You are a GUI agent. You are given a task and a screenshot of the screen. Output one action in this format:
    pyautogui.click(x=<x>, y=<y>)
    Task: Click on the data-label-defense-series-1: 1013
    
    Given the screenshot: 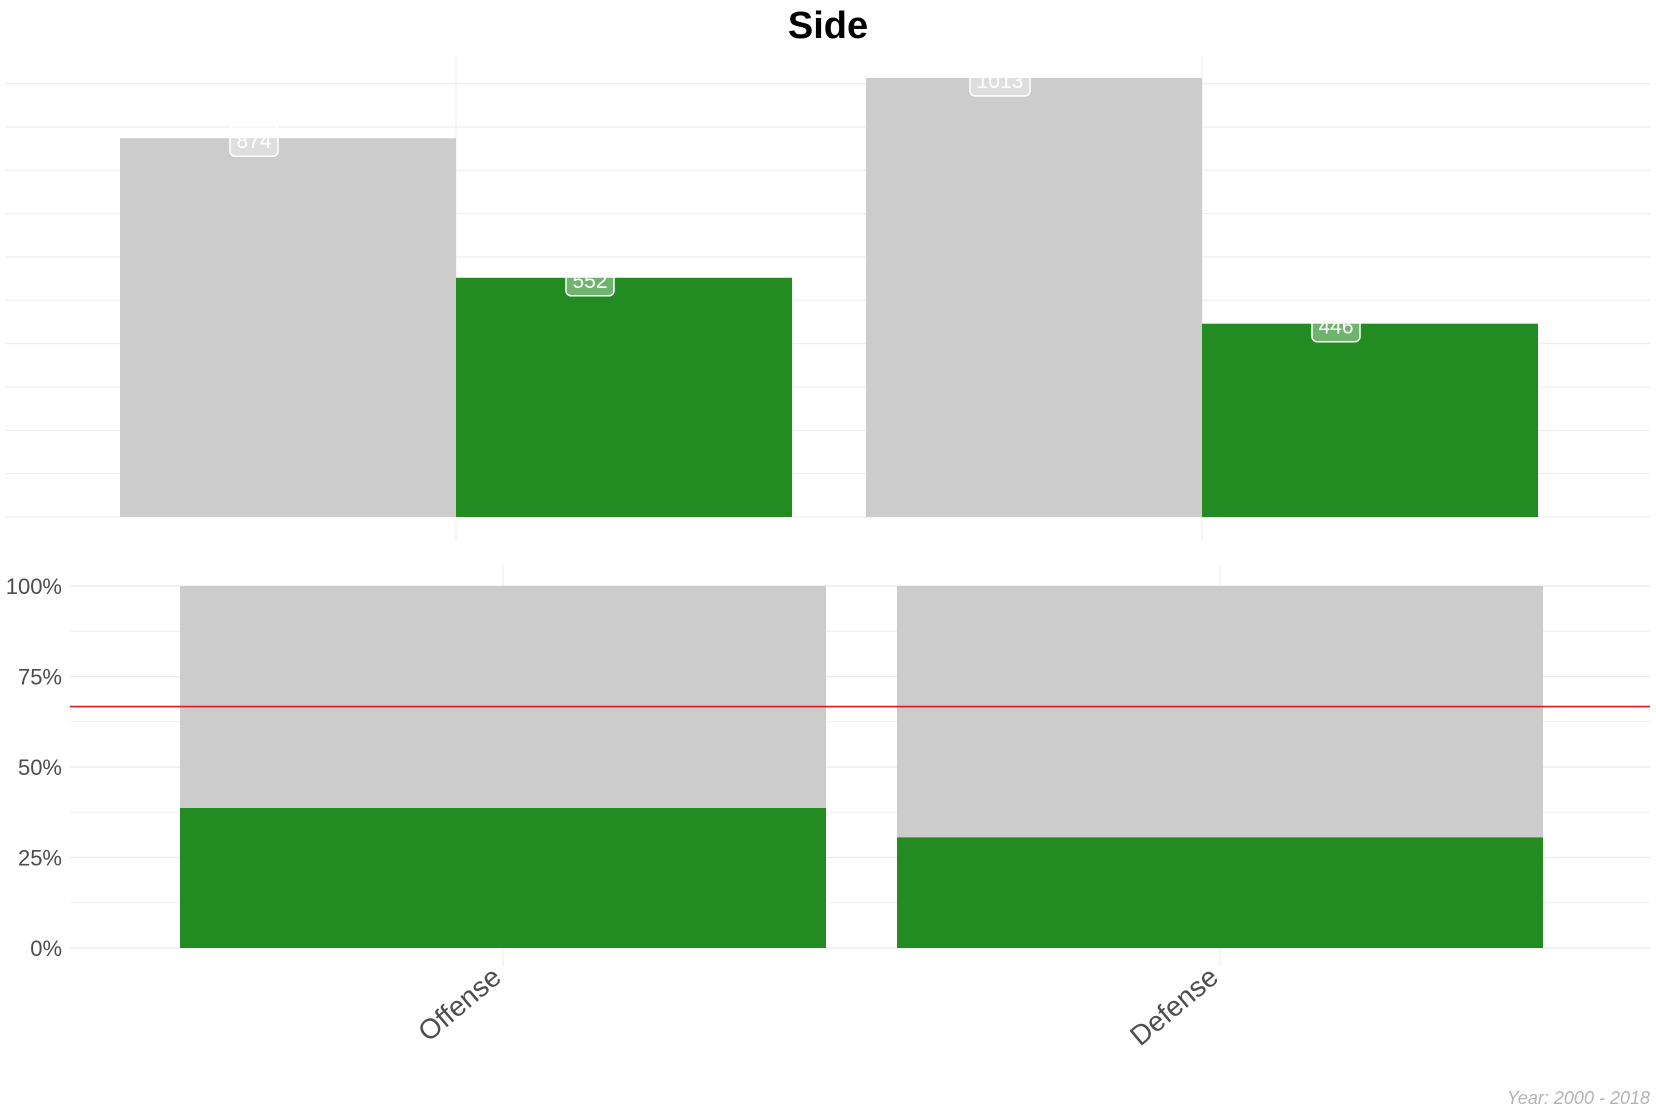 What is the action you would take?
    pyautogui.click(x=1000, y=81)
    